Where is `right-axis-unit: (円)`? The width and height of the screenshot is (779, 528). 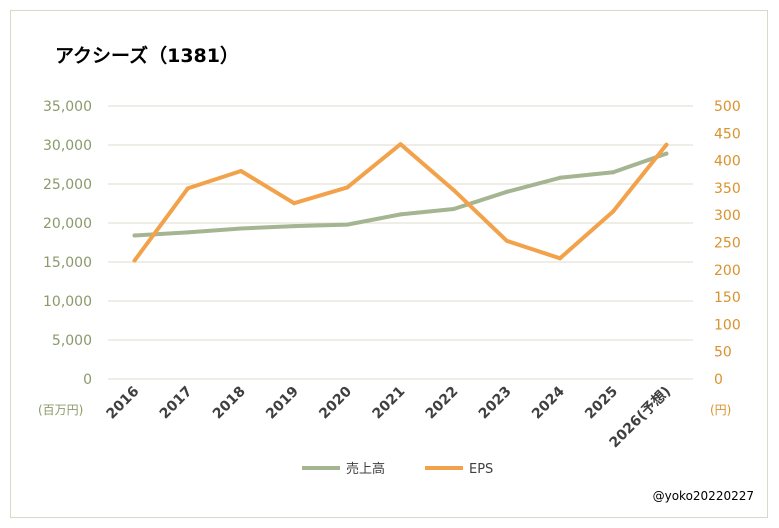
right-axis-unit: (円) is located at coordinates (720, 410).